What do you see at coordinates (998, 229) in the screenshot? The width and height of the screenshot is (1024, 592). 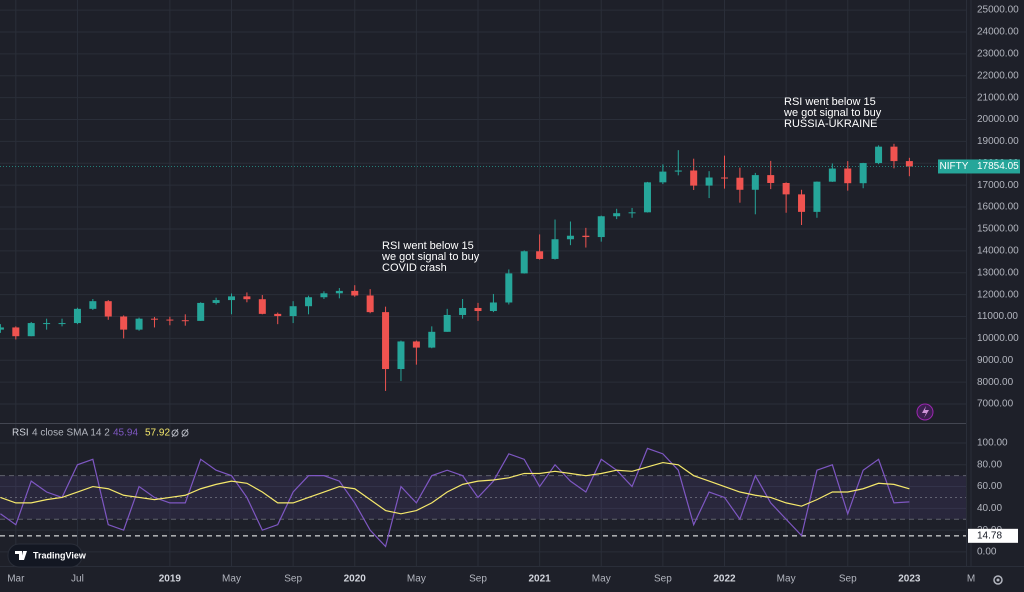 I see `y-tick-label: 15000.00` at bounding box center [998, 229].